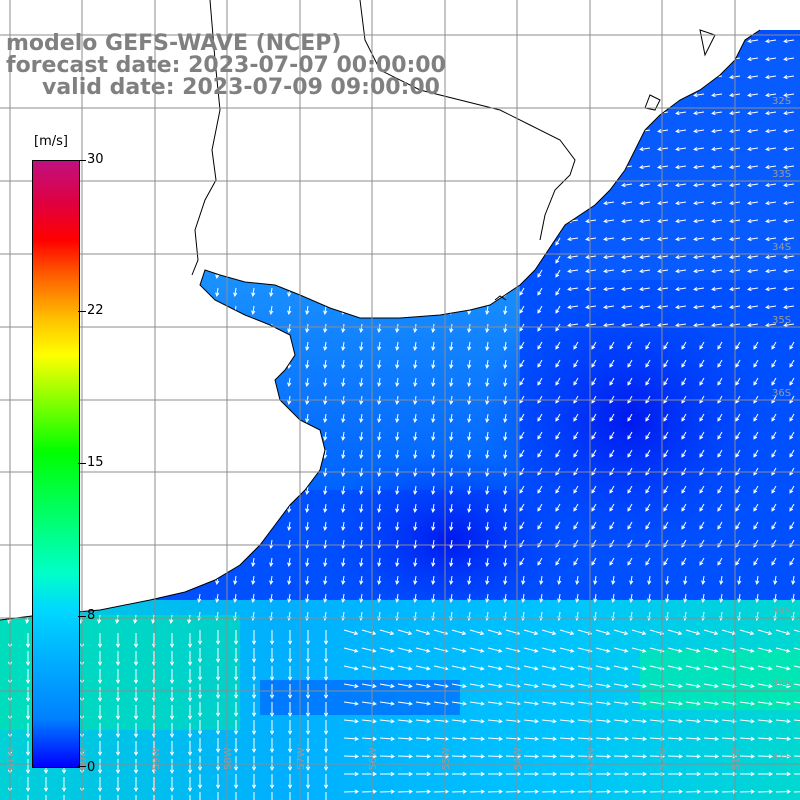 This screenshot has width=800, height=800. Describe the element at coordinates (11, 758) in the screenshot. I see `longitude-label: 61W` at that location.